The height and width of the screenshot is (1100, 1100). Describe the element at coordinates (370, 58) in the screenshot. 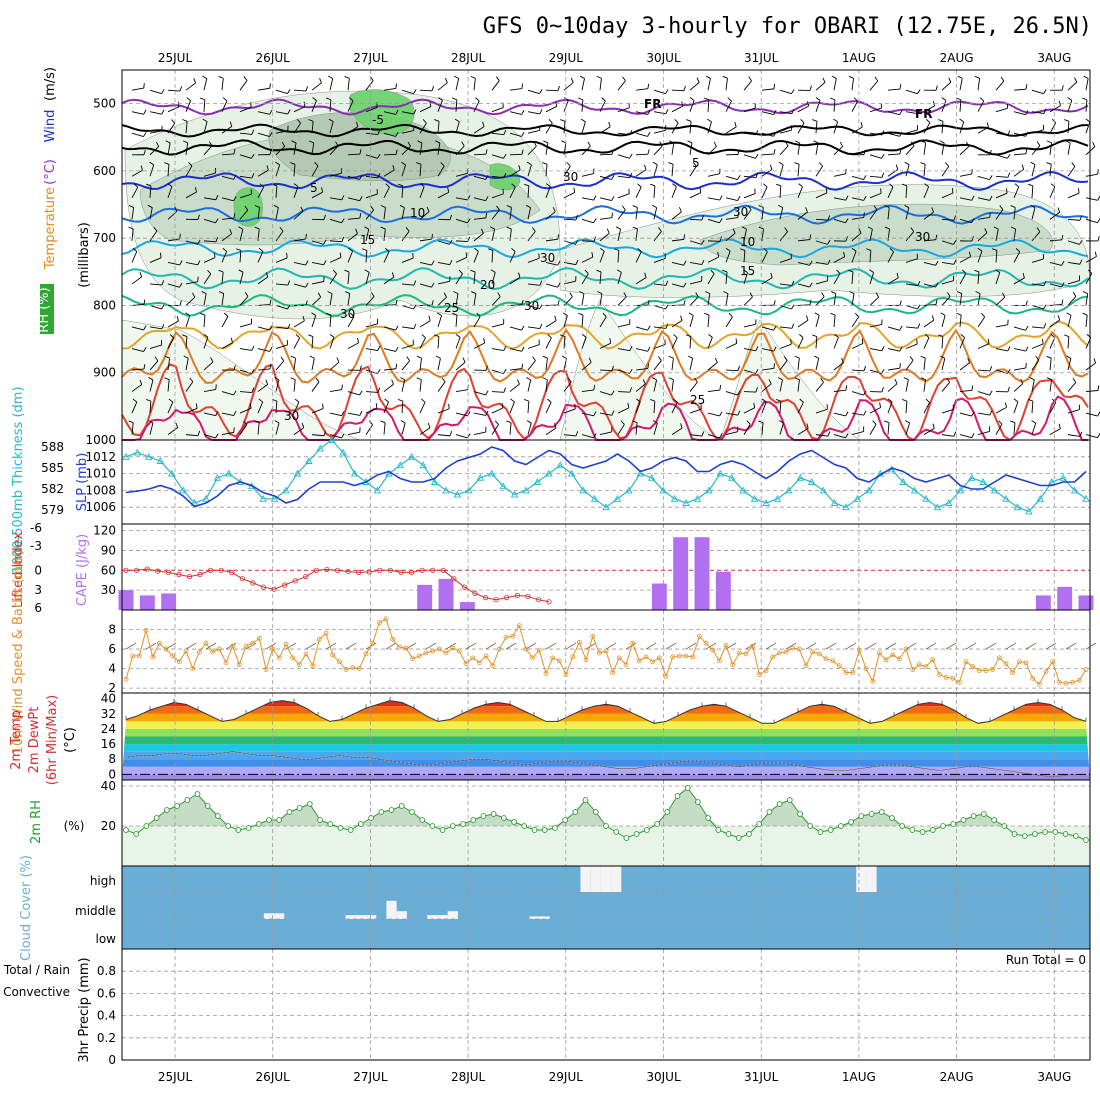

I see `top-date-label: 27JUL` at that location.